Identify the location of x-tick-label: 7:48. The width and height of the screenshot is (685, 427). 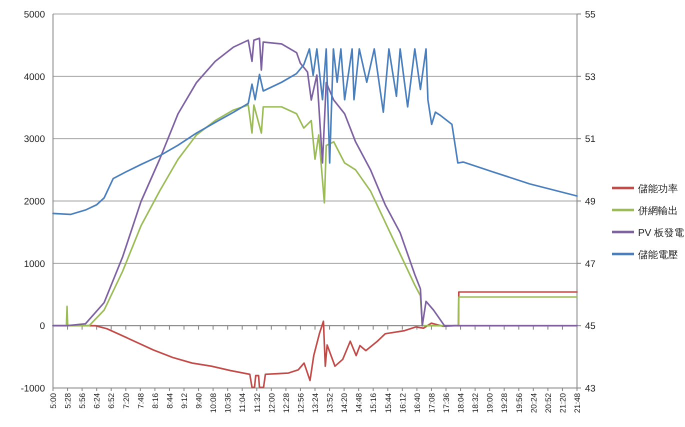
(141, 400).